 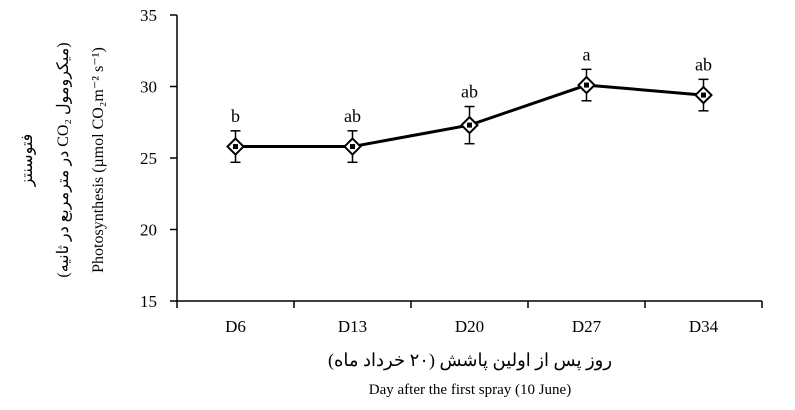 What do you see at coordinates (27, 161) in the screenshot?
I see `y-axis-title-fa-1: فتوسنتز` at bounding box center [27, 161].